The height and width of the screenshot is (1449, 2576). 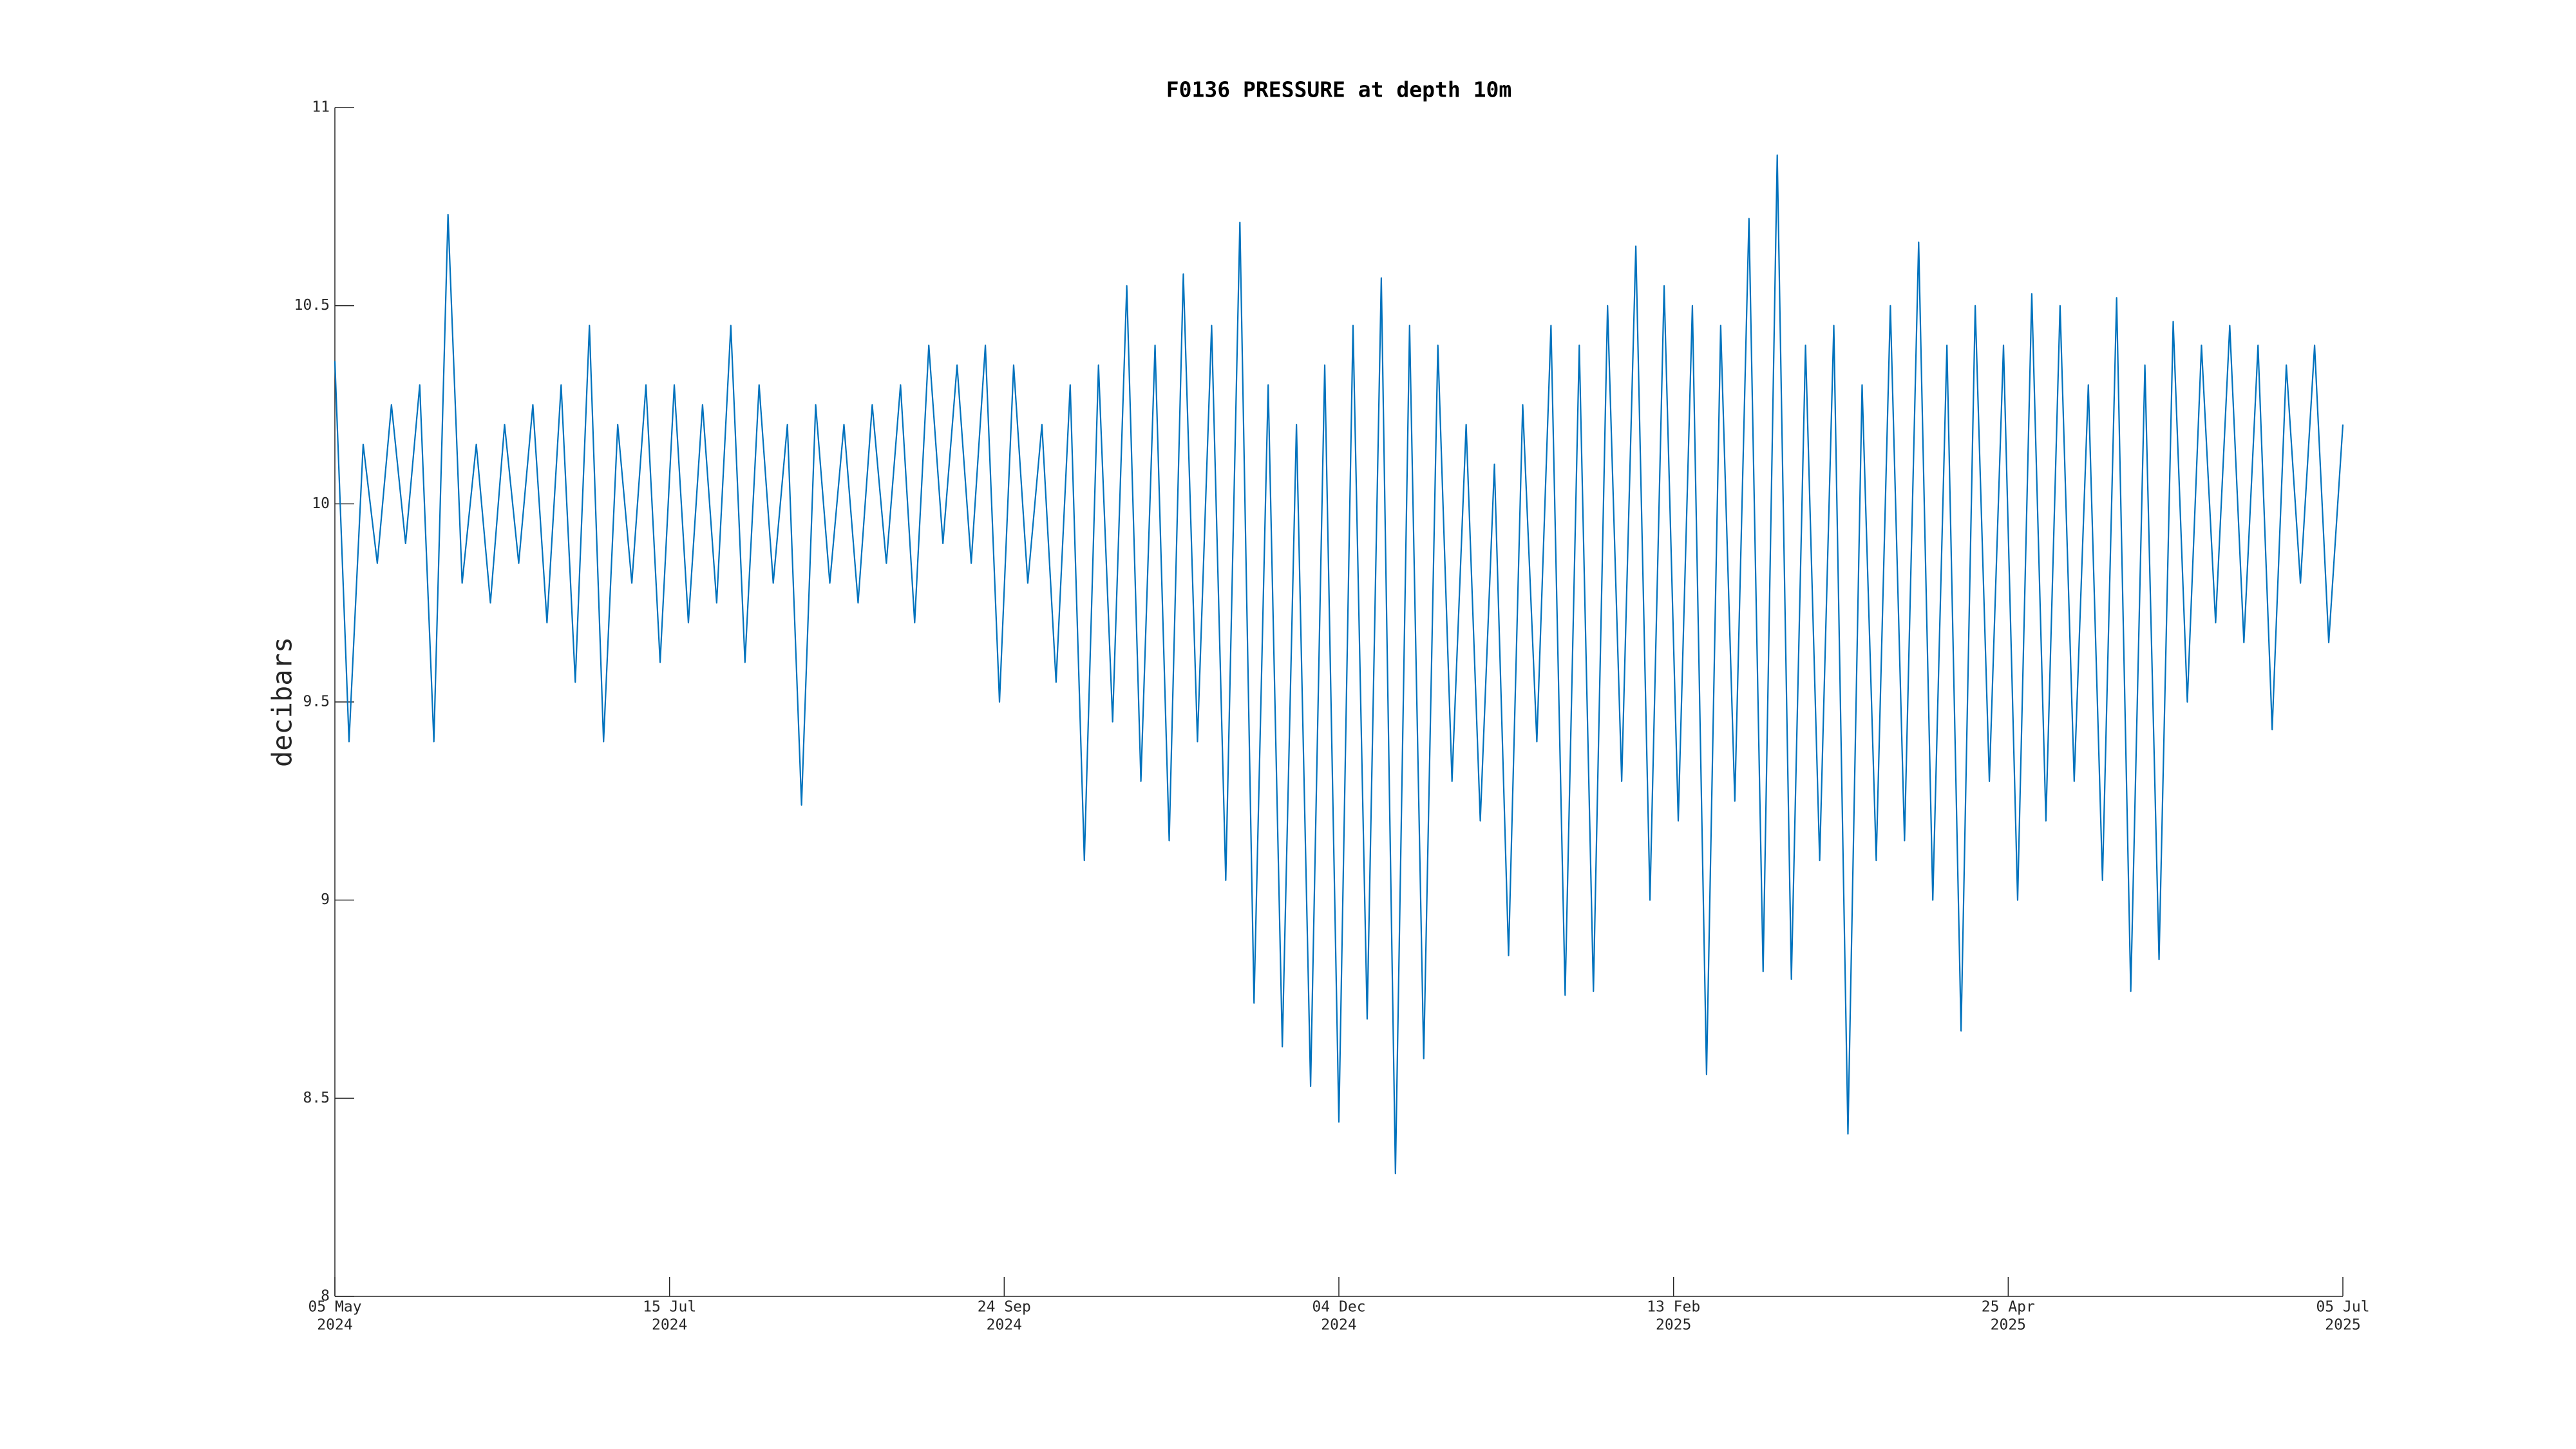 I want to click on x-tick-label: 13 Feb, so click(x=1673, y=1307).